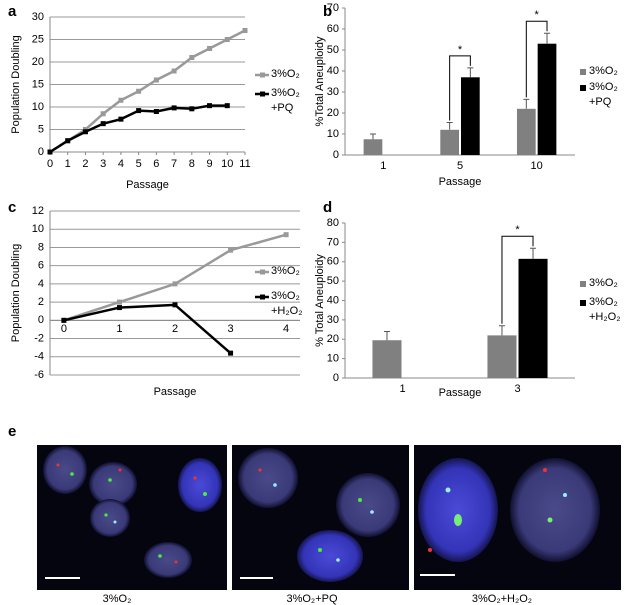 The width and height of the screenshot is (629, 605). Describe the element at coordinates (16, 293) in the screenshot. I see `y-axis-label: Population Doubling` at that location.